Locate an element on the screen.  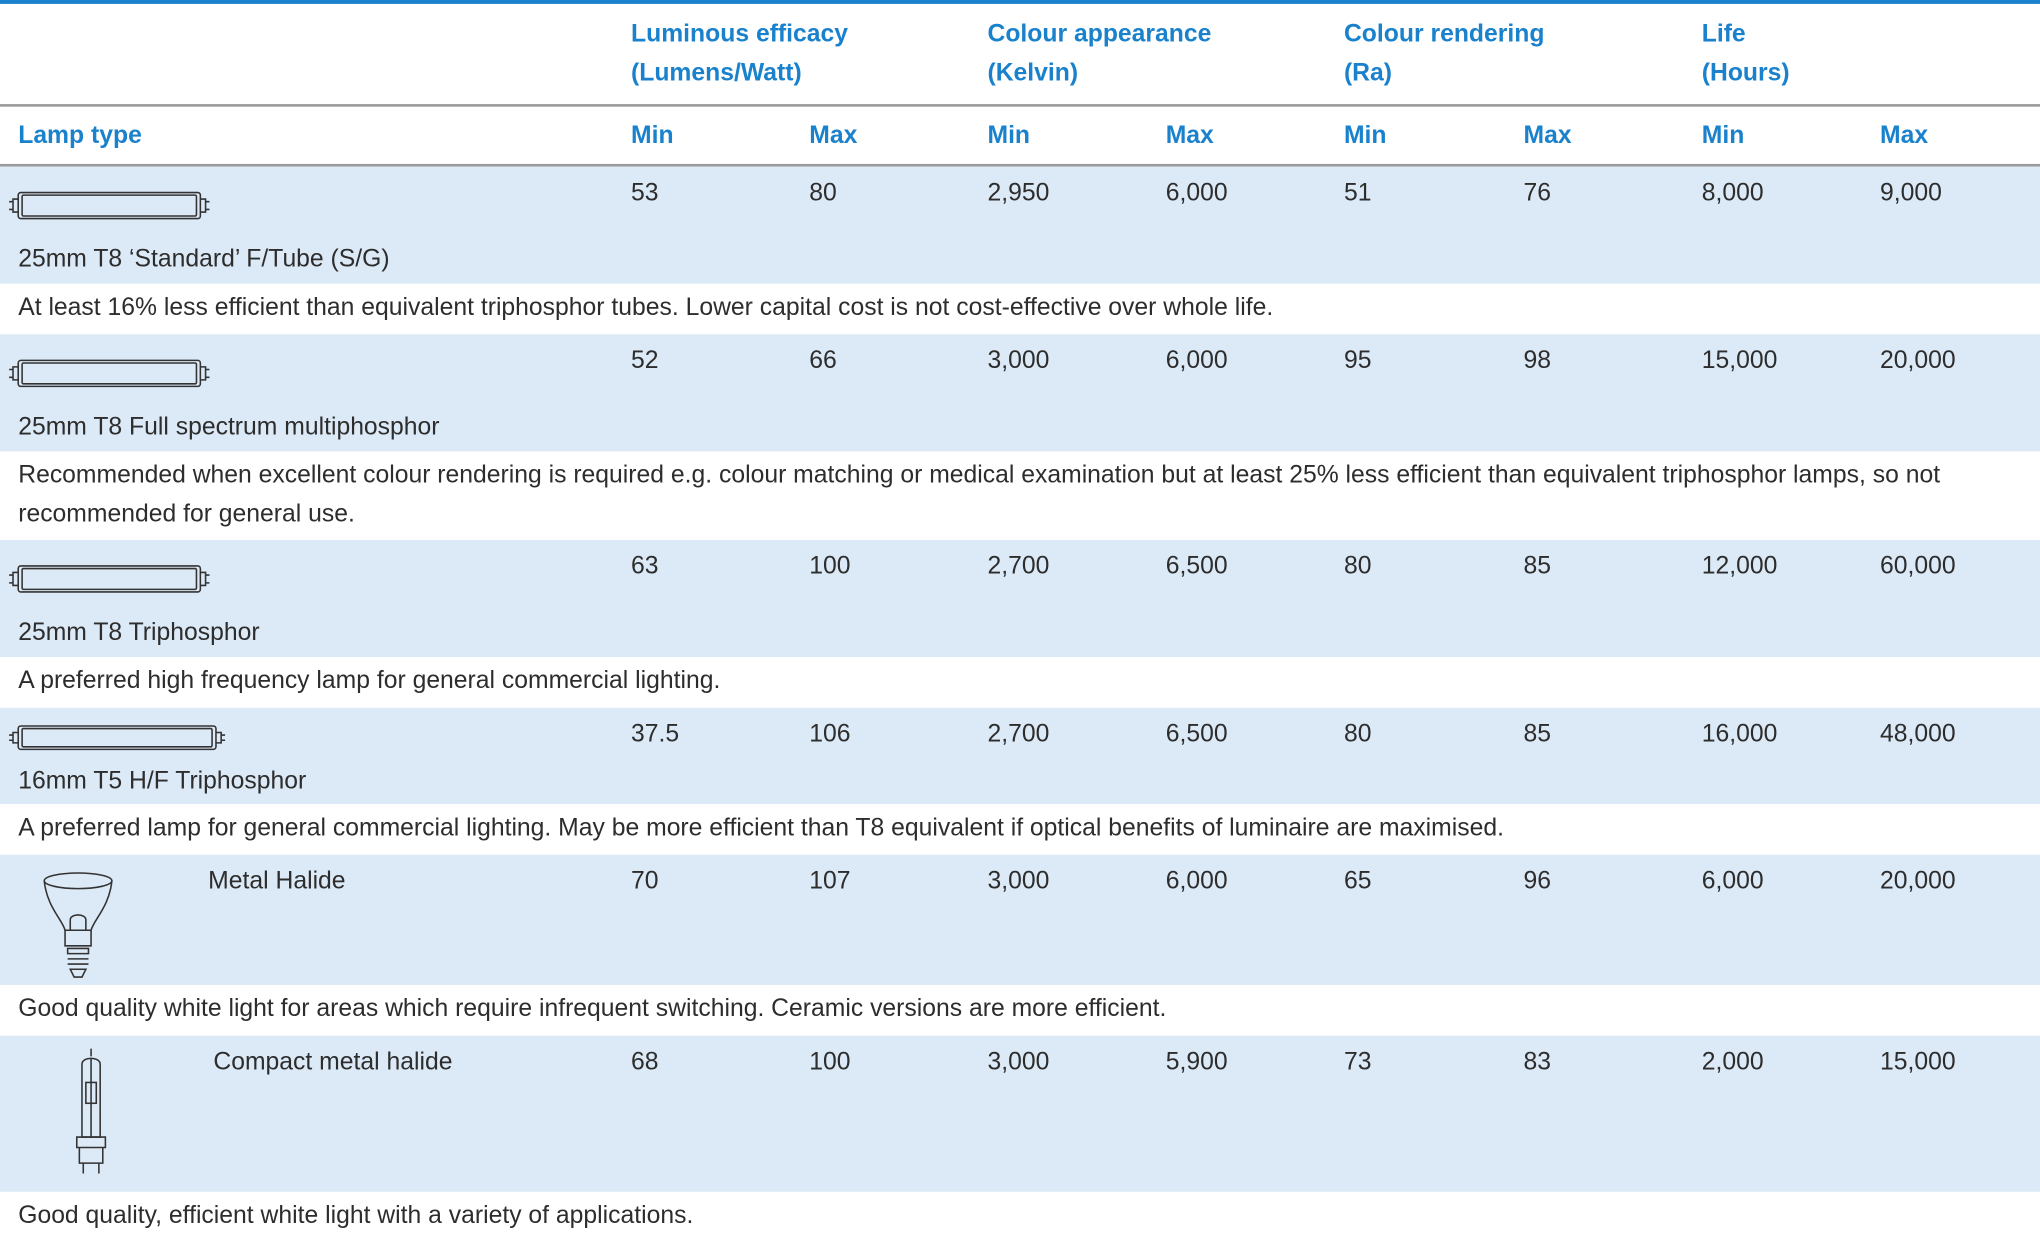
value-cell: 70 is located at coordinates (644, 881).